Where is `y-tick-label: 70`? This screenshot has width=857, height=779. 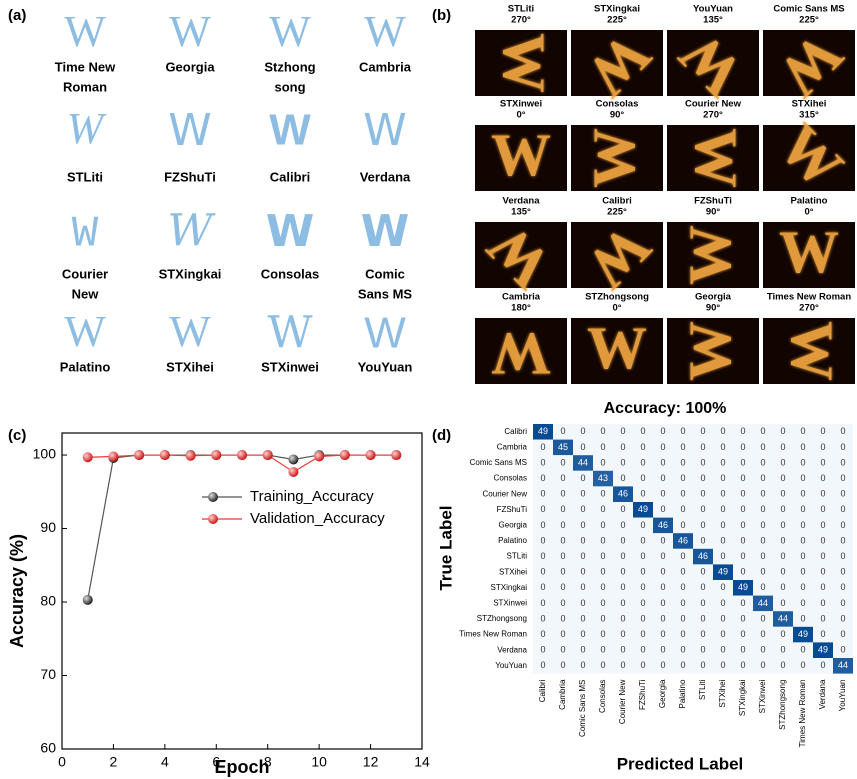
y-tick-label: 70 is located at coordinates (48, 674).